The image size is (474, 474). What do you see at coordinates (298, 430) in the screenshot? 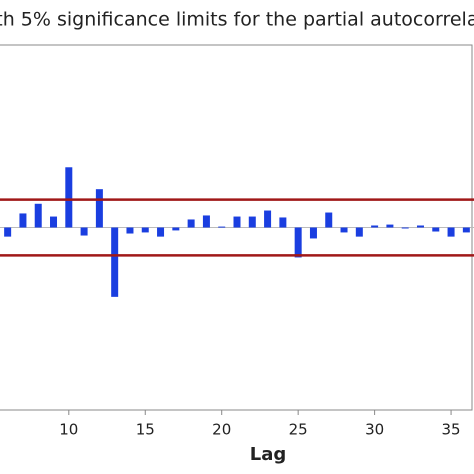
I see `x-tick-label: 25` at bounding box center [298, 430].